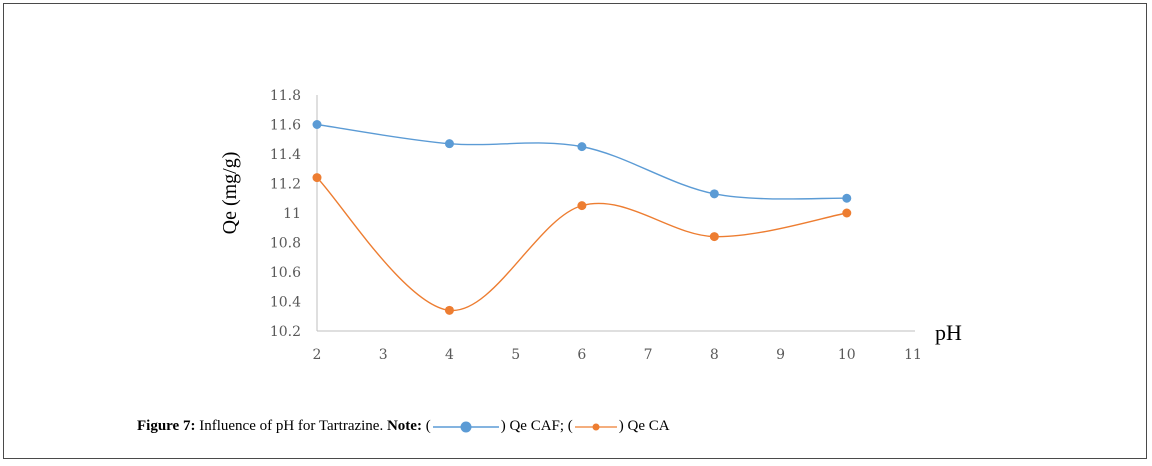 The image size is (1152, 466). What do you see at coordinates (285, 273) in the screenshot?
I see `y-tick-label: 10.6` at bounding box center [285, 273].